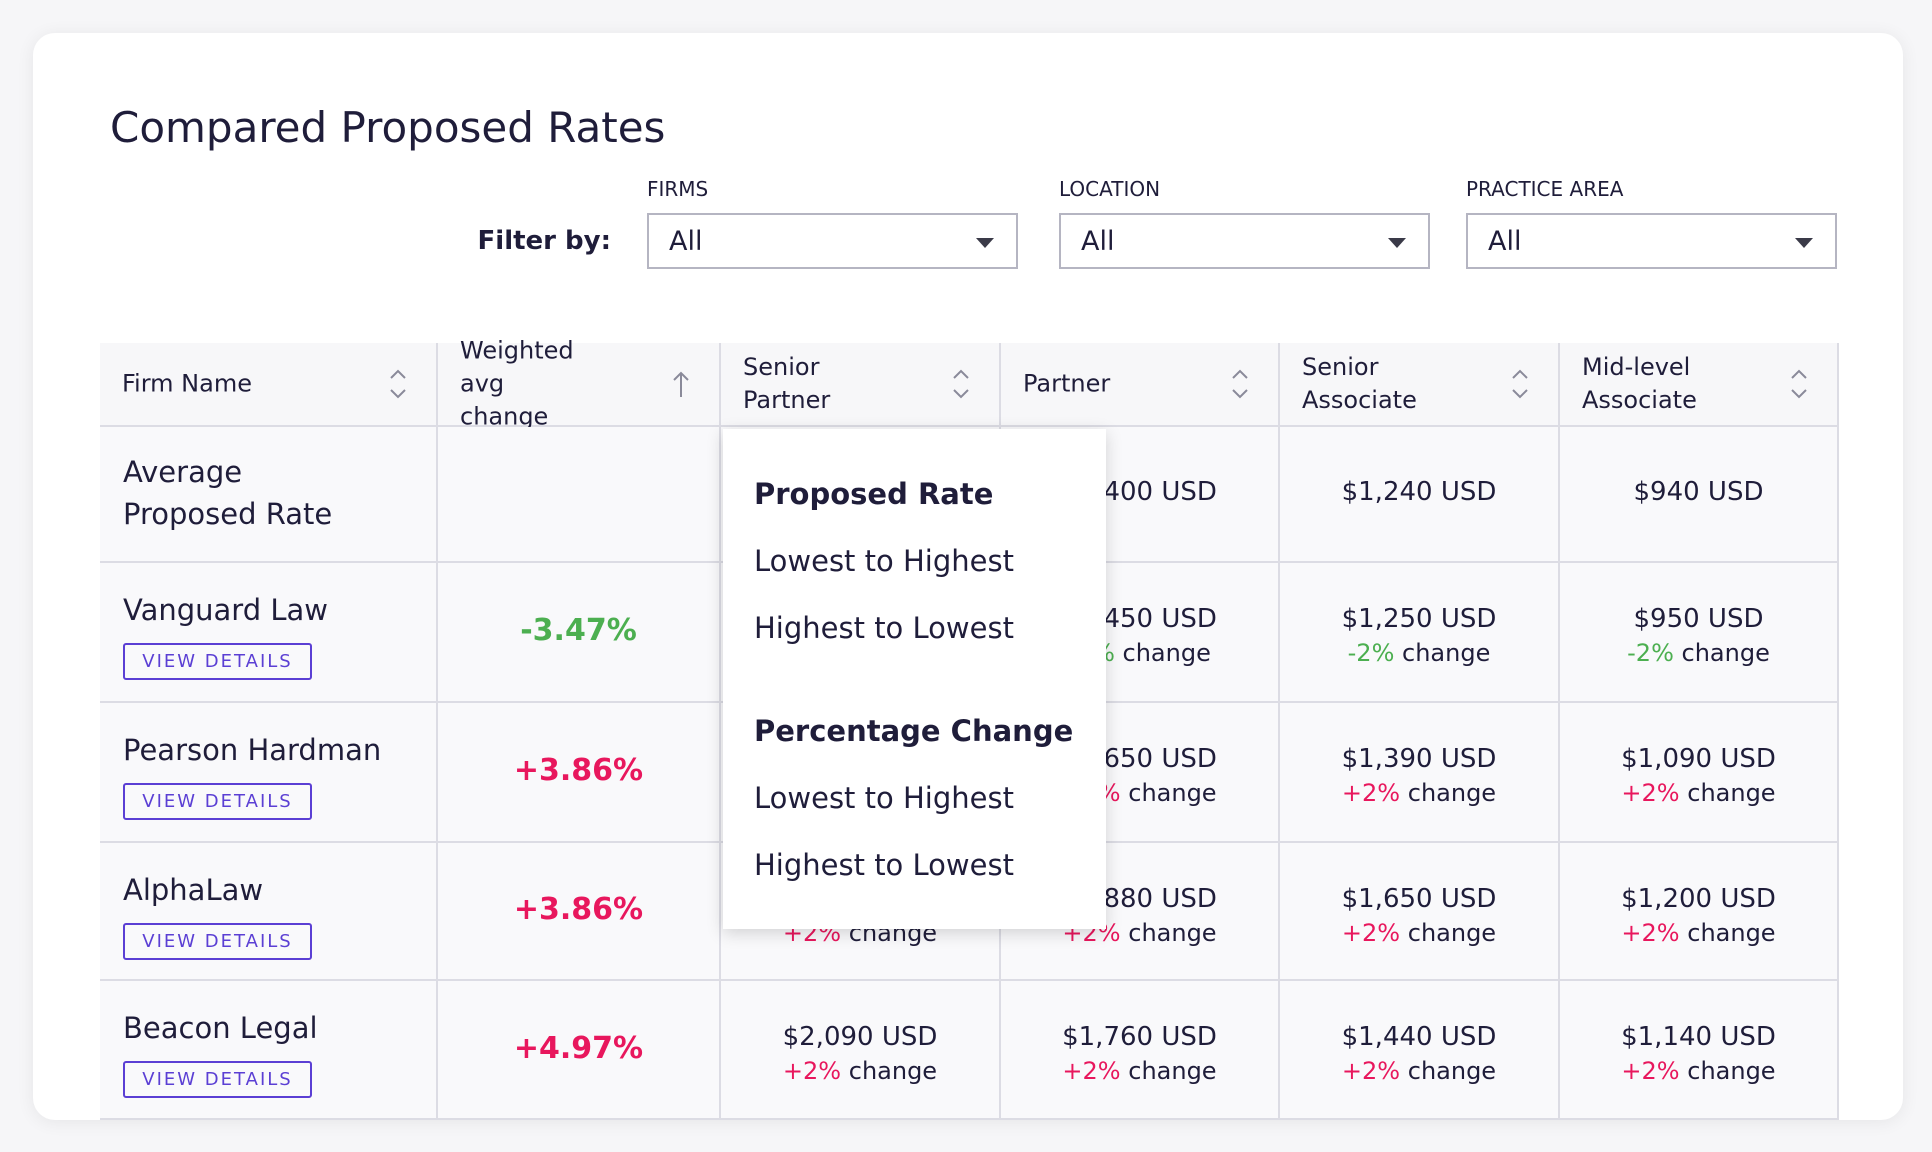 Image resolution: width=1932 pixels, height=1152 pixels. I want to click on title: Compared Proposed Rates, so click(388, 127).